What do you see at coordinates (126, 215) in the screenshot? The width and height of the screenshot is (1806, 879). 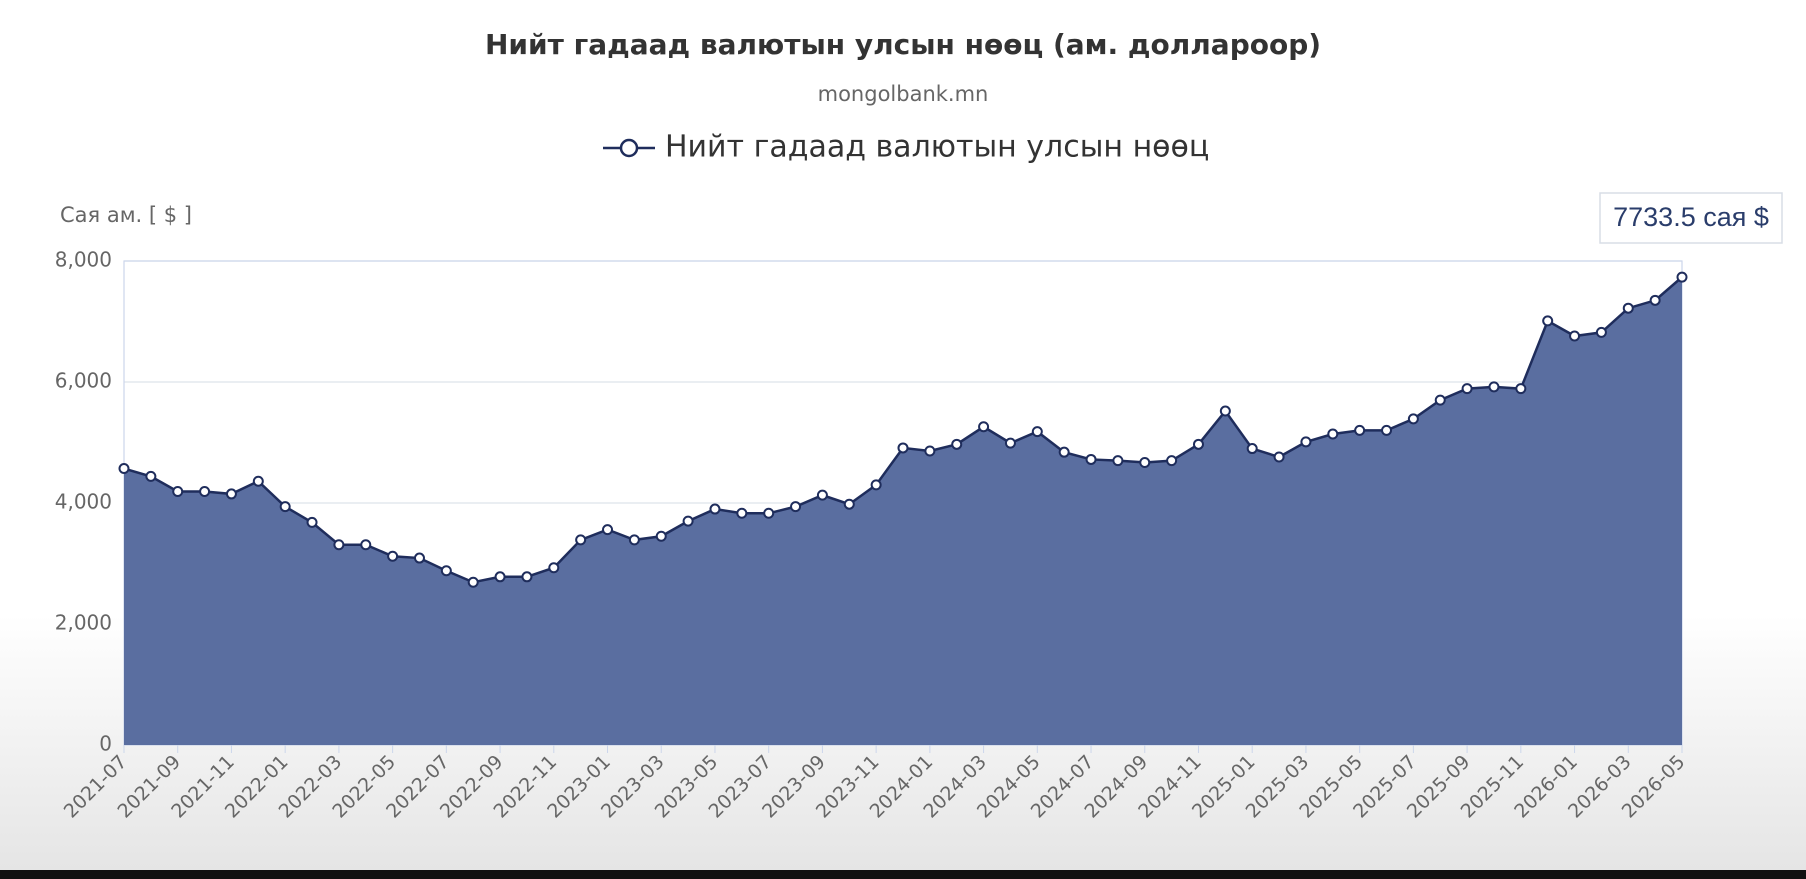 I see `y-axis-label: Сая ам. [ $ ]` at bounding box center [126, 215].